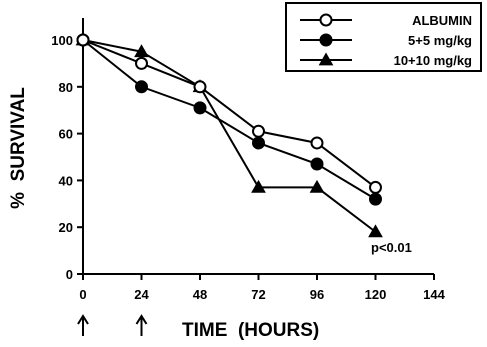 The height and width of the screenshot is (347, 487). What do you see at coordinates (250, 330) in the screenshot?
I see `x-axis-title: TIME (HOURS)` at bounding box center [250, 330].